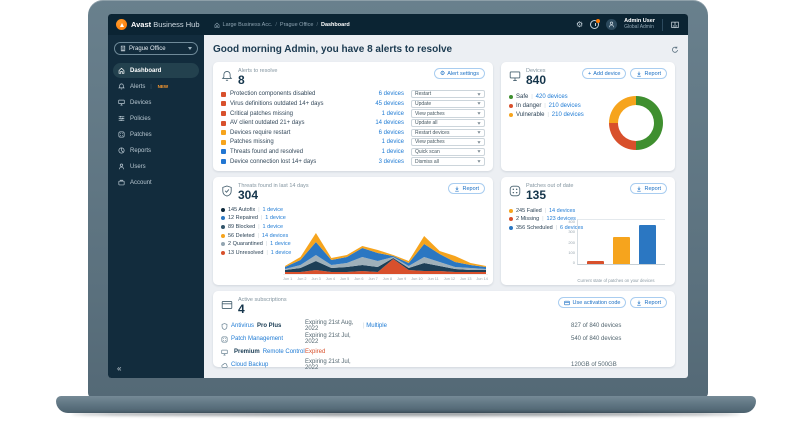 The height and width of the screenshot is (421, 800). I want to click on notification-badge, so click(598, 21).